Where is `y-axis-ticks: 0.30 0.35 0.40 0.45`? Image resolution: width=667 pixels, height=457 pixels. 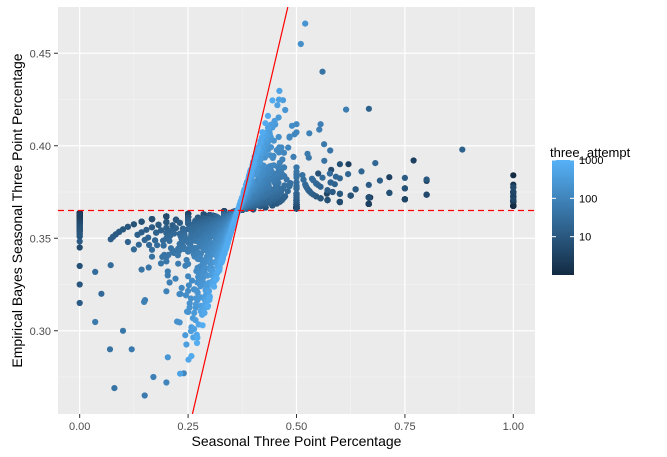 y-axis-ticks: 0.30 0.35 0.40 0.45 is located at coordinates (44, 193).